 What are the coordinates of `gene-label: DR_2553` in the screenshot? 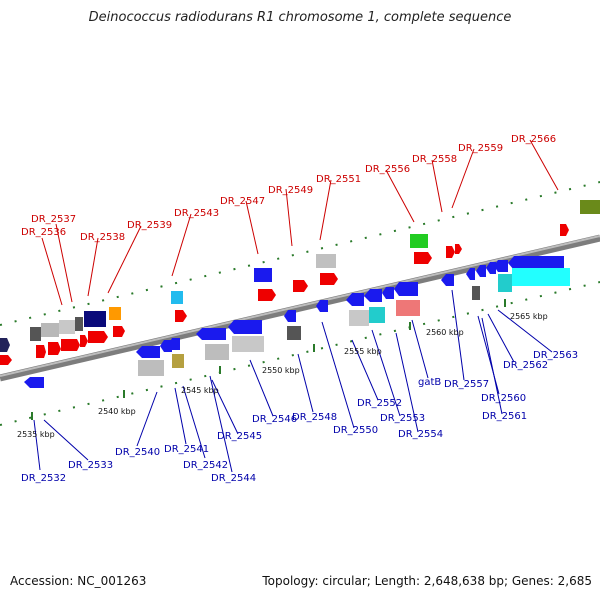 It's located at (402, 418).